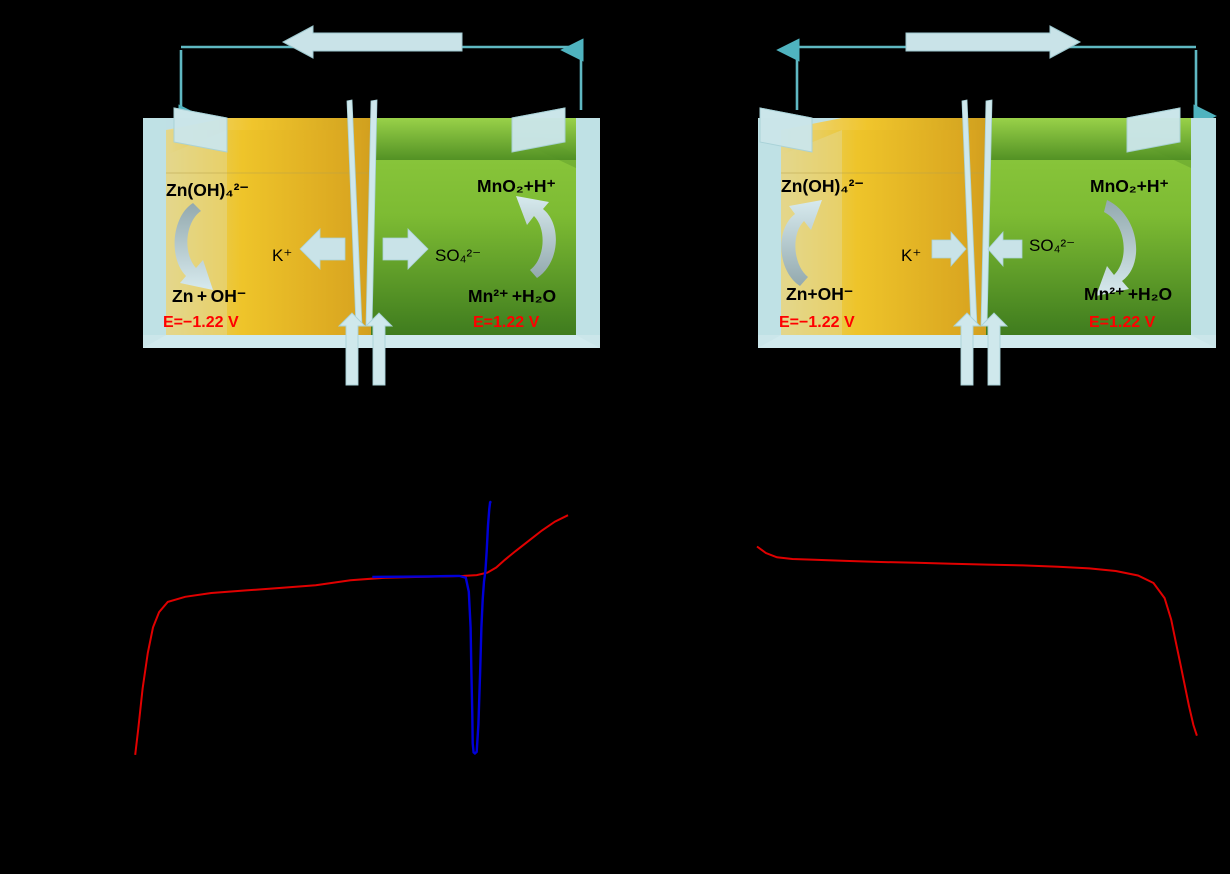 This screenshot has width=1230, height=874. I want to click on left-plot, so click(351, 628).